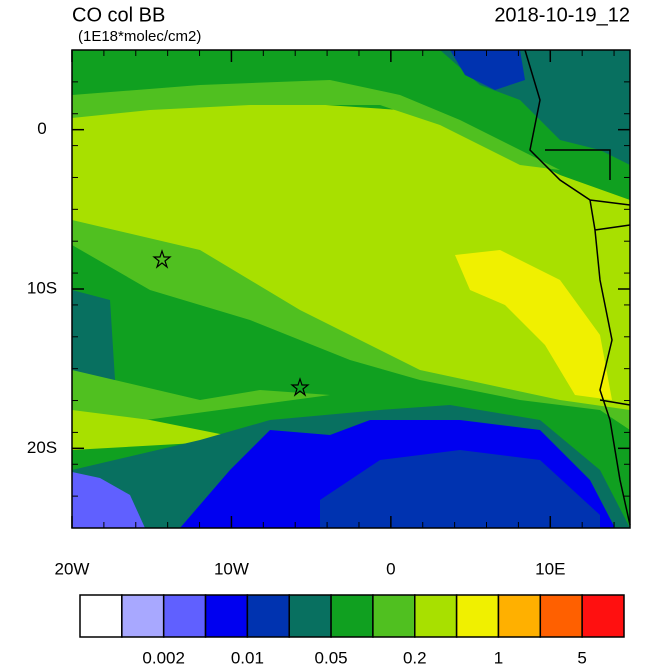 This screenshot has width=650, height=672. I want to click on colorbar: 0.002 0.01 0.05 0.2 1 5, so click(352, 630).